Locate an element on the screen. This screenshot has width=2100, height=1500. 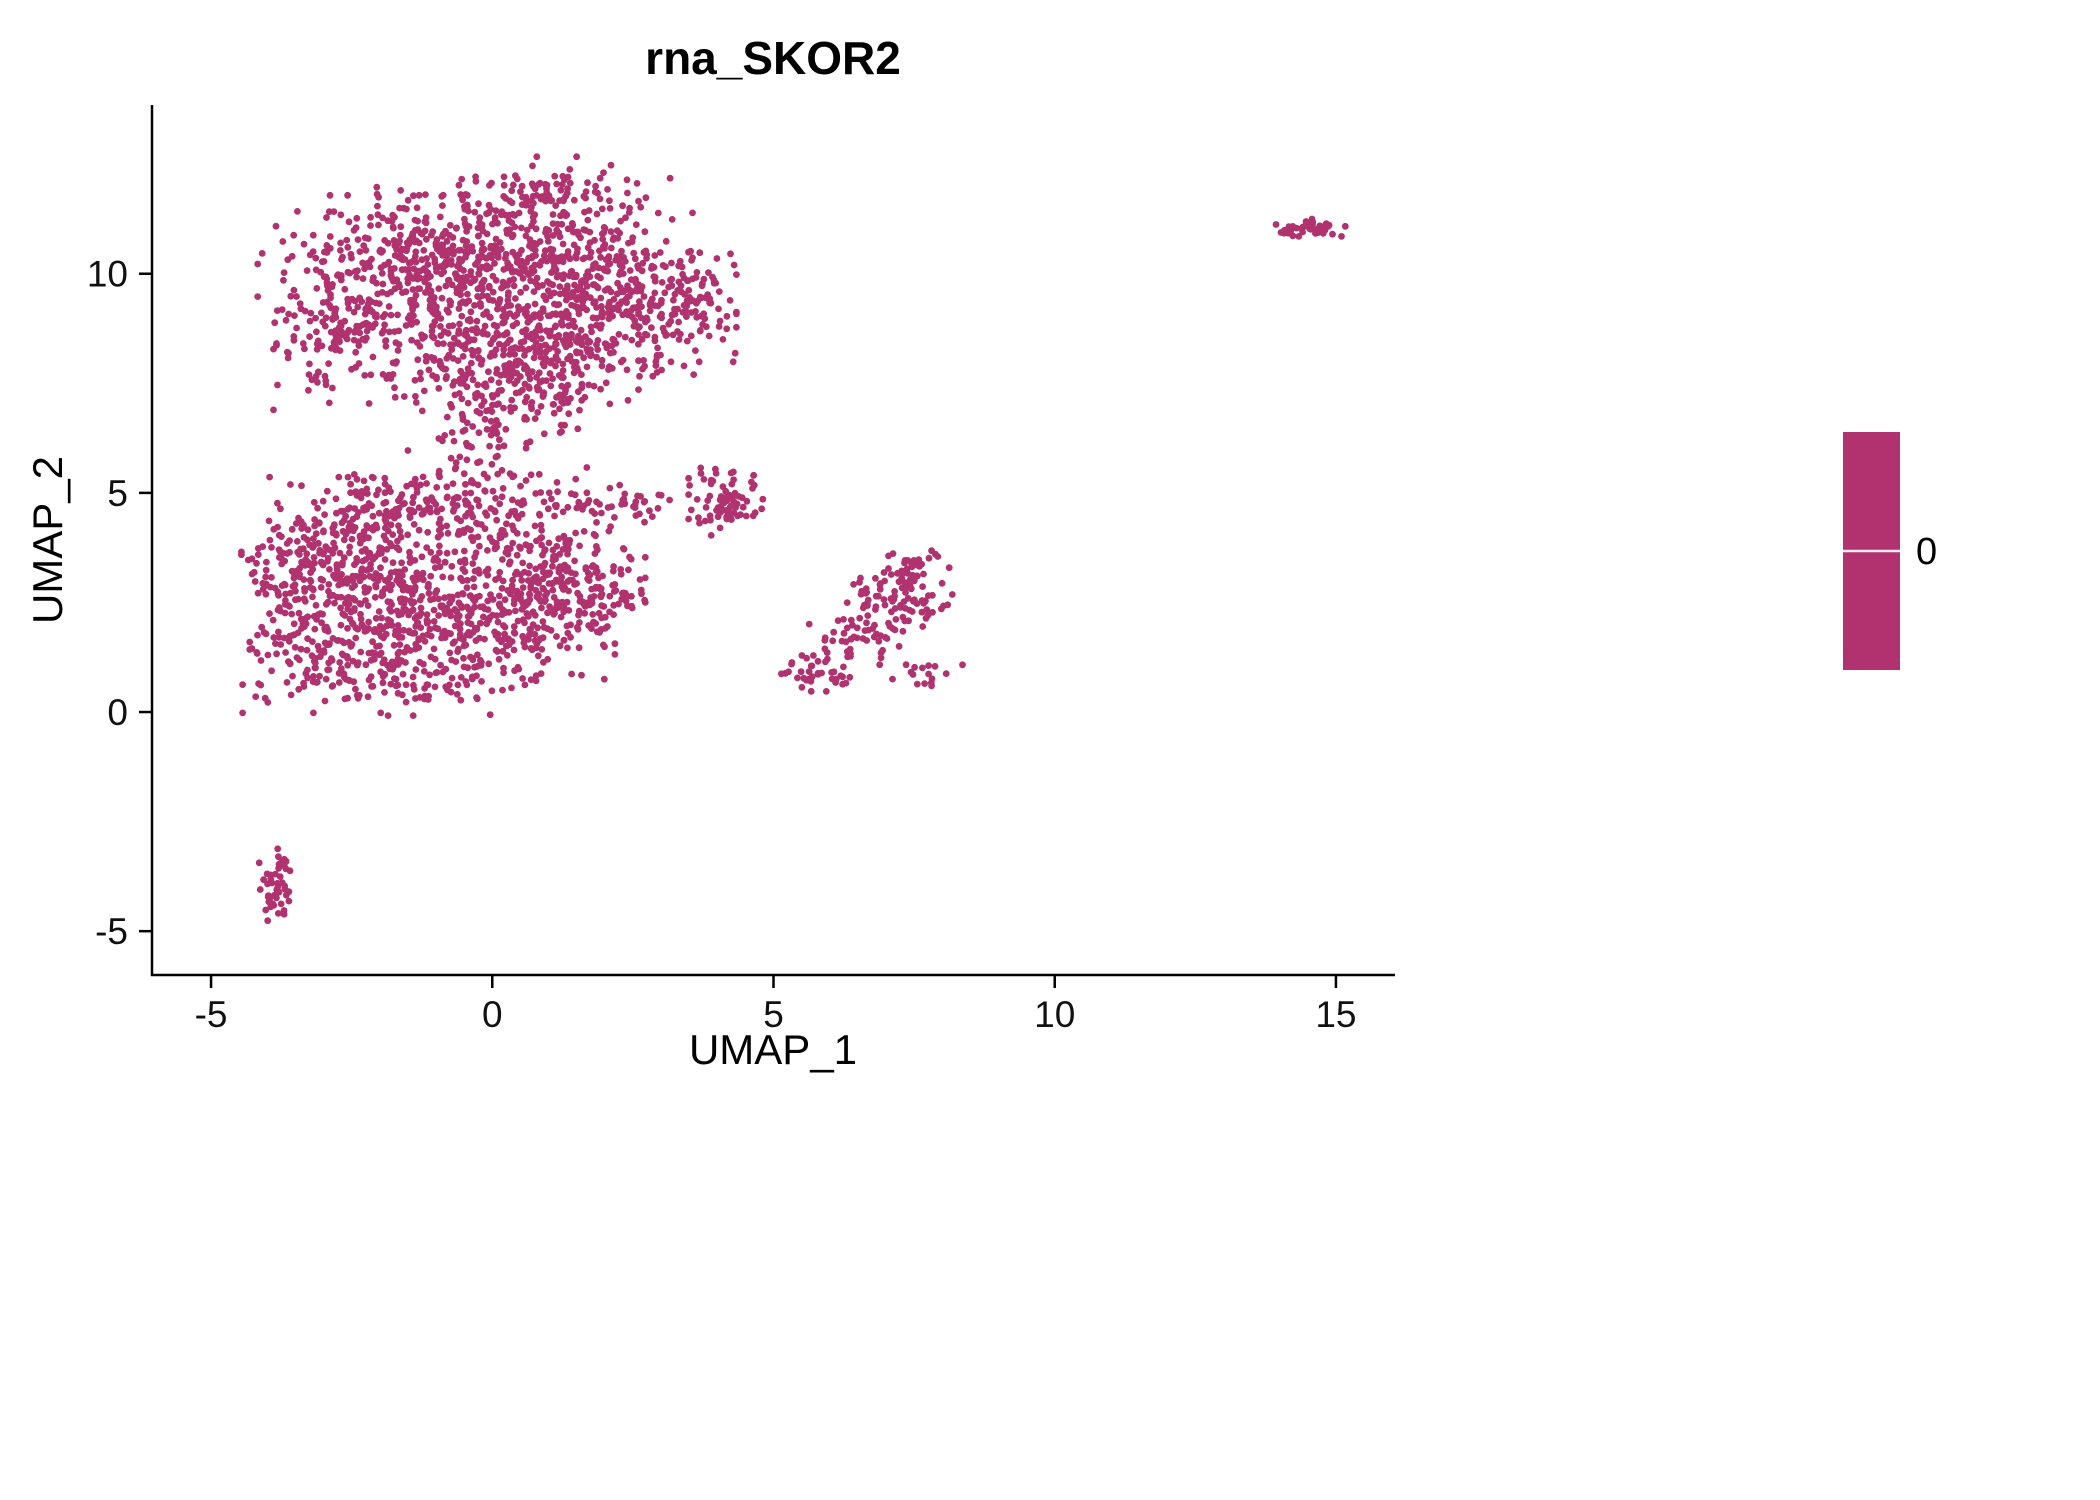
x-tick-label: 10 is located at coordinates (1054, 1014).